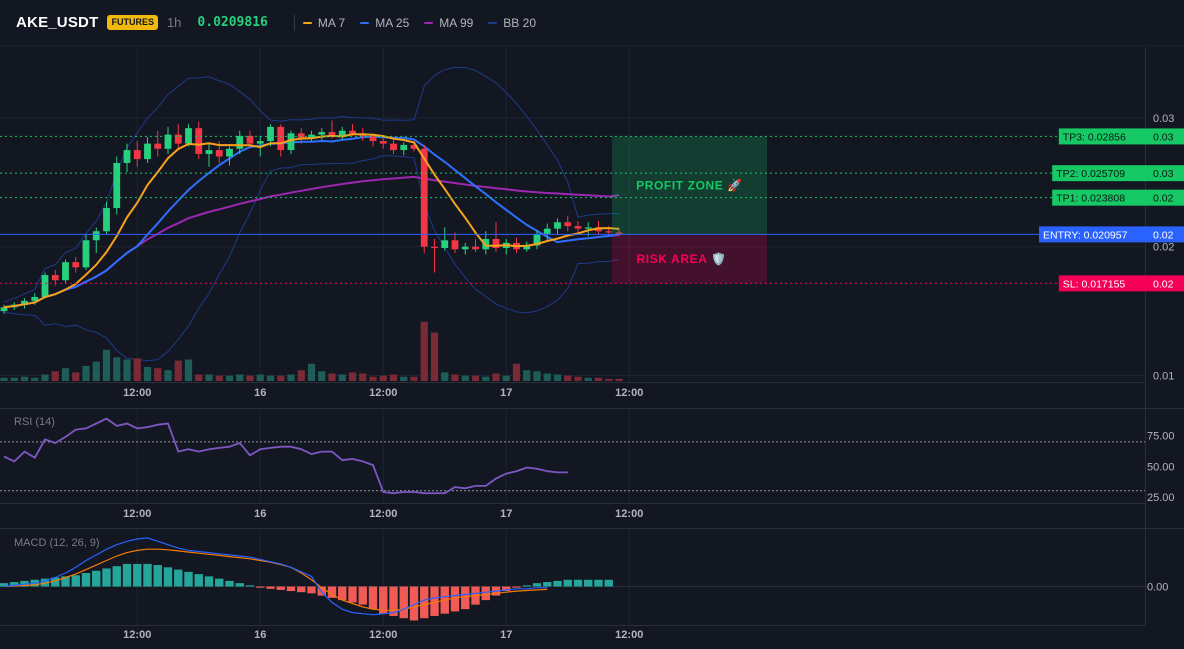 This screenshot has height=649, width=1184. What do you see at coordinates (1102, 283) in the screenshot?
I see `sl-label-bg` at bounding box center [1102, 283].